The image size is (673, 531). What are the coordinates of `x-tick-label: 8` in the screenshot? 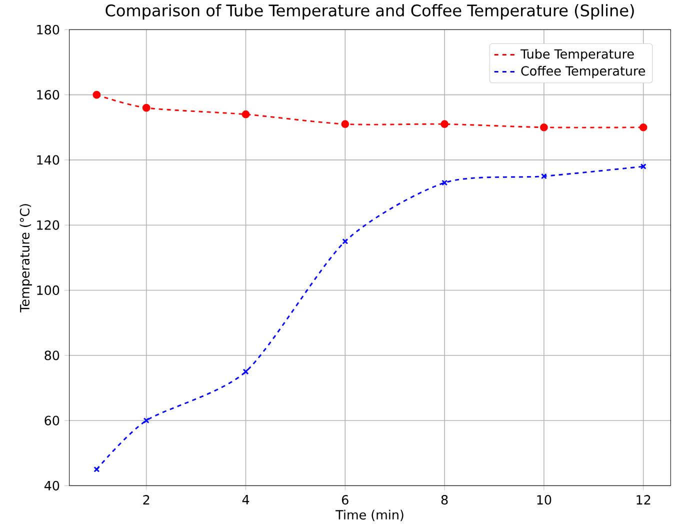 It's located at (444, 500).